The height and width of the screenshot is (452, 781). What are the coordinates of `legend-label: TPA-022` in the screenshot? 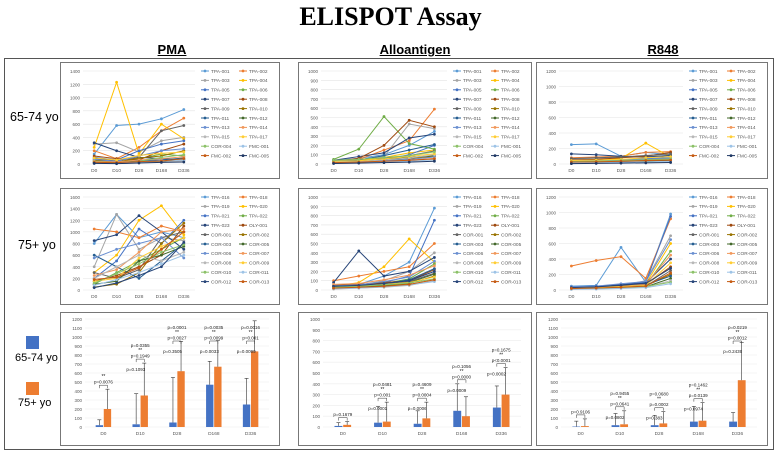 It's located at (258, 217).